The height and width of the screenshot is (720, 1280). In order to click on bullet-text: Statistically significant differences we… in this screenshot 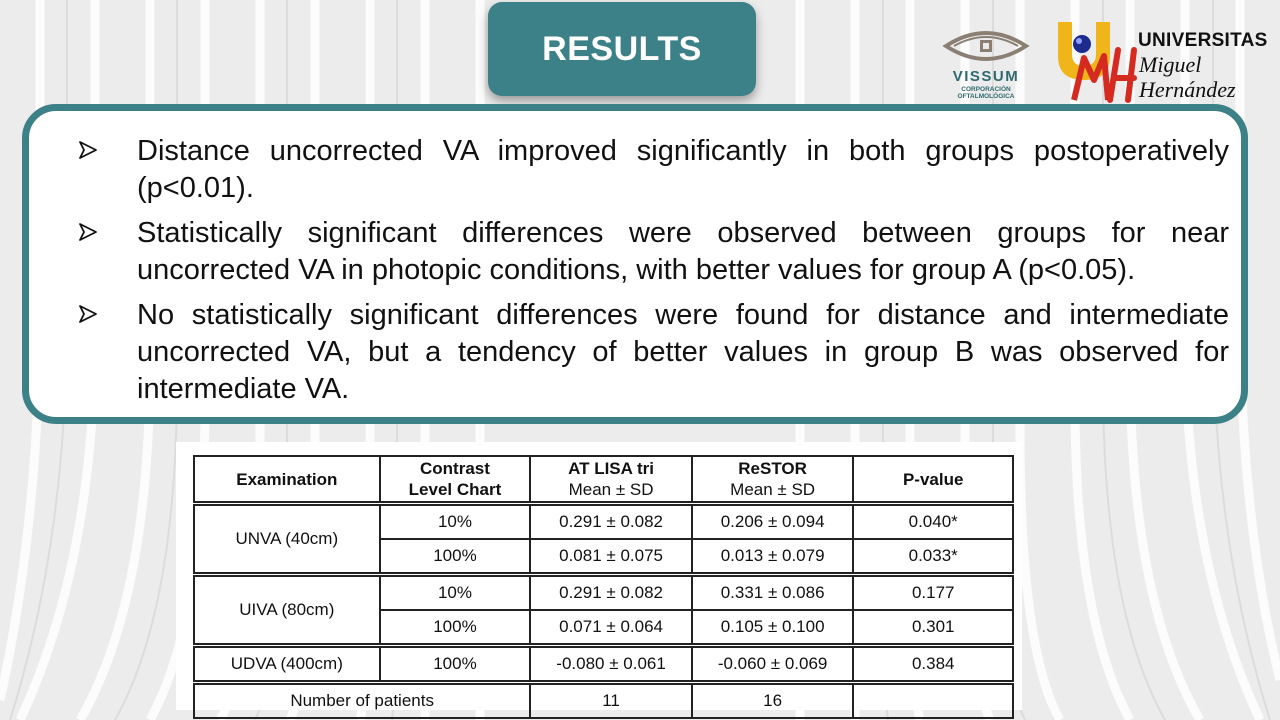, I will do `click(683, 251)`.